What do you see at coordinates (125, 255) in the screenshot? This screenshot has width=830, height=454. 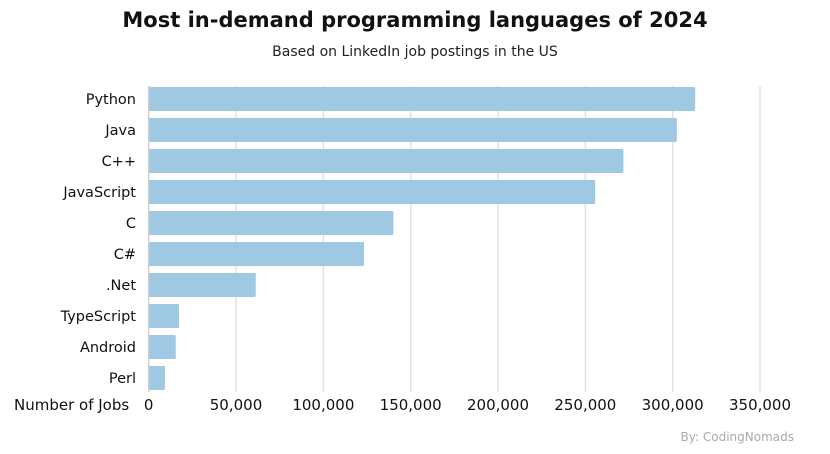 I see `category-label: C#` at bounding box center [125, 255].